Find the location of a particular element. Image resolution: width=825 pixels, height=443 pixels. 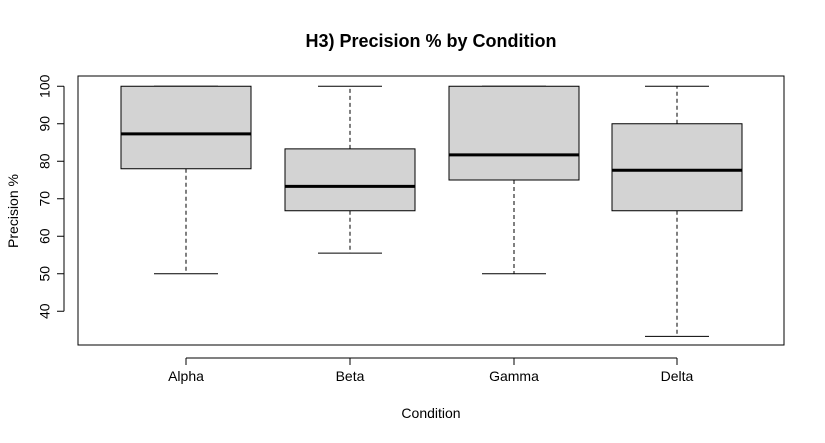

chart-title: H3) Precision % by Condition is located at coordinates (430, 41).